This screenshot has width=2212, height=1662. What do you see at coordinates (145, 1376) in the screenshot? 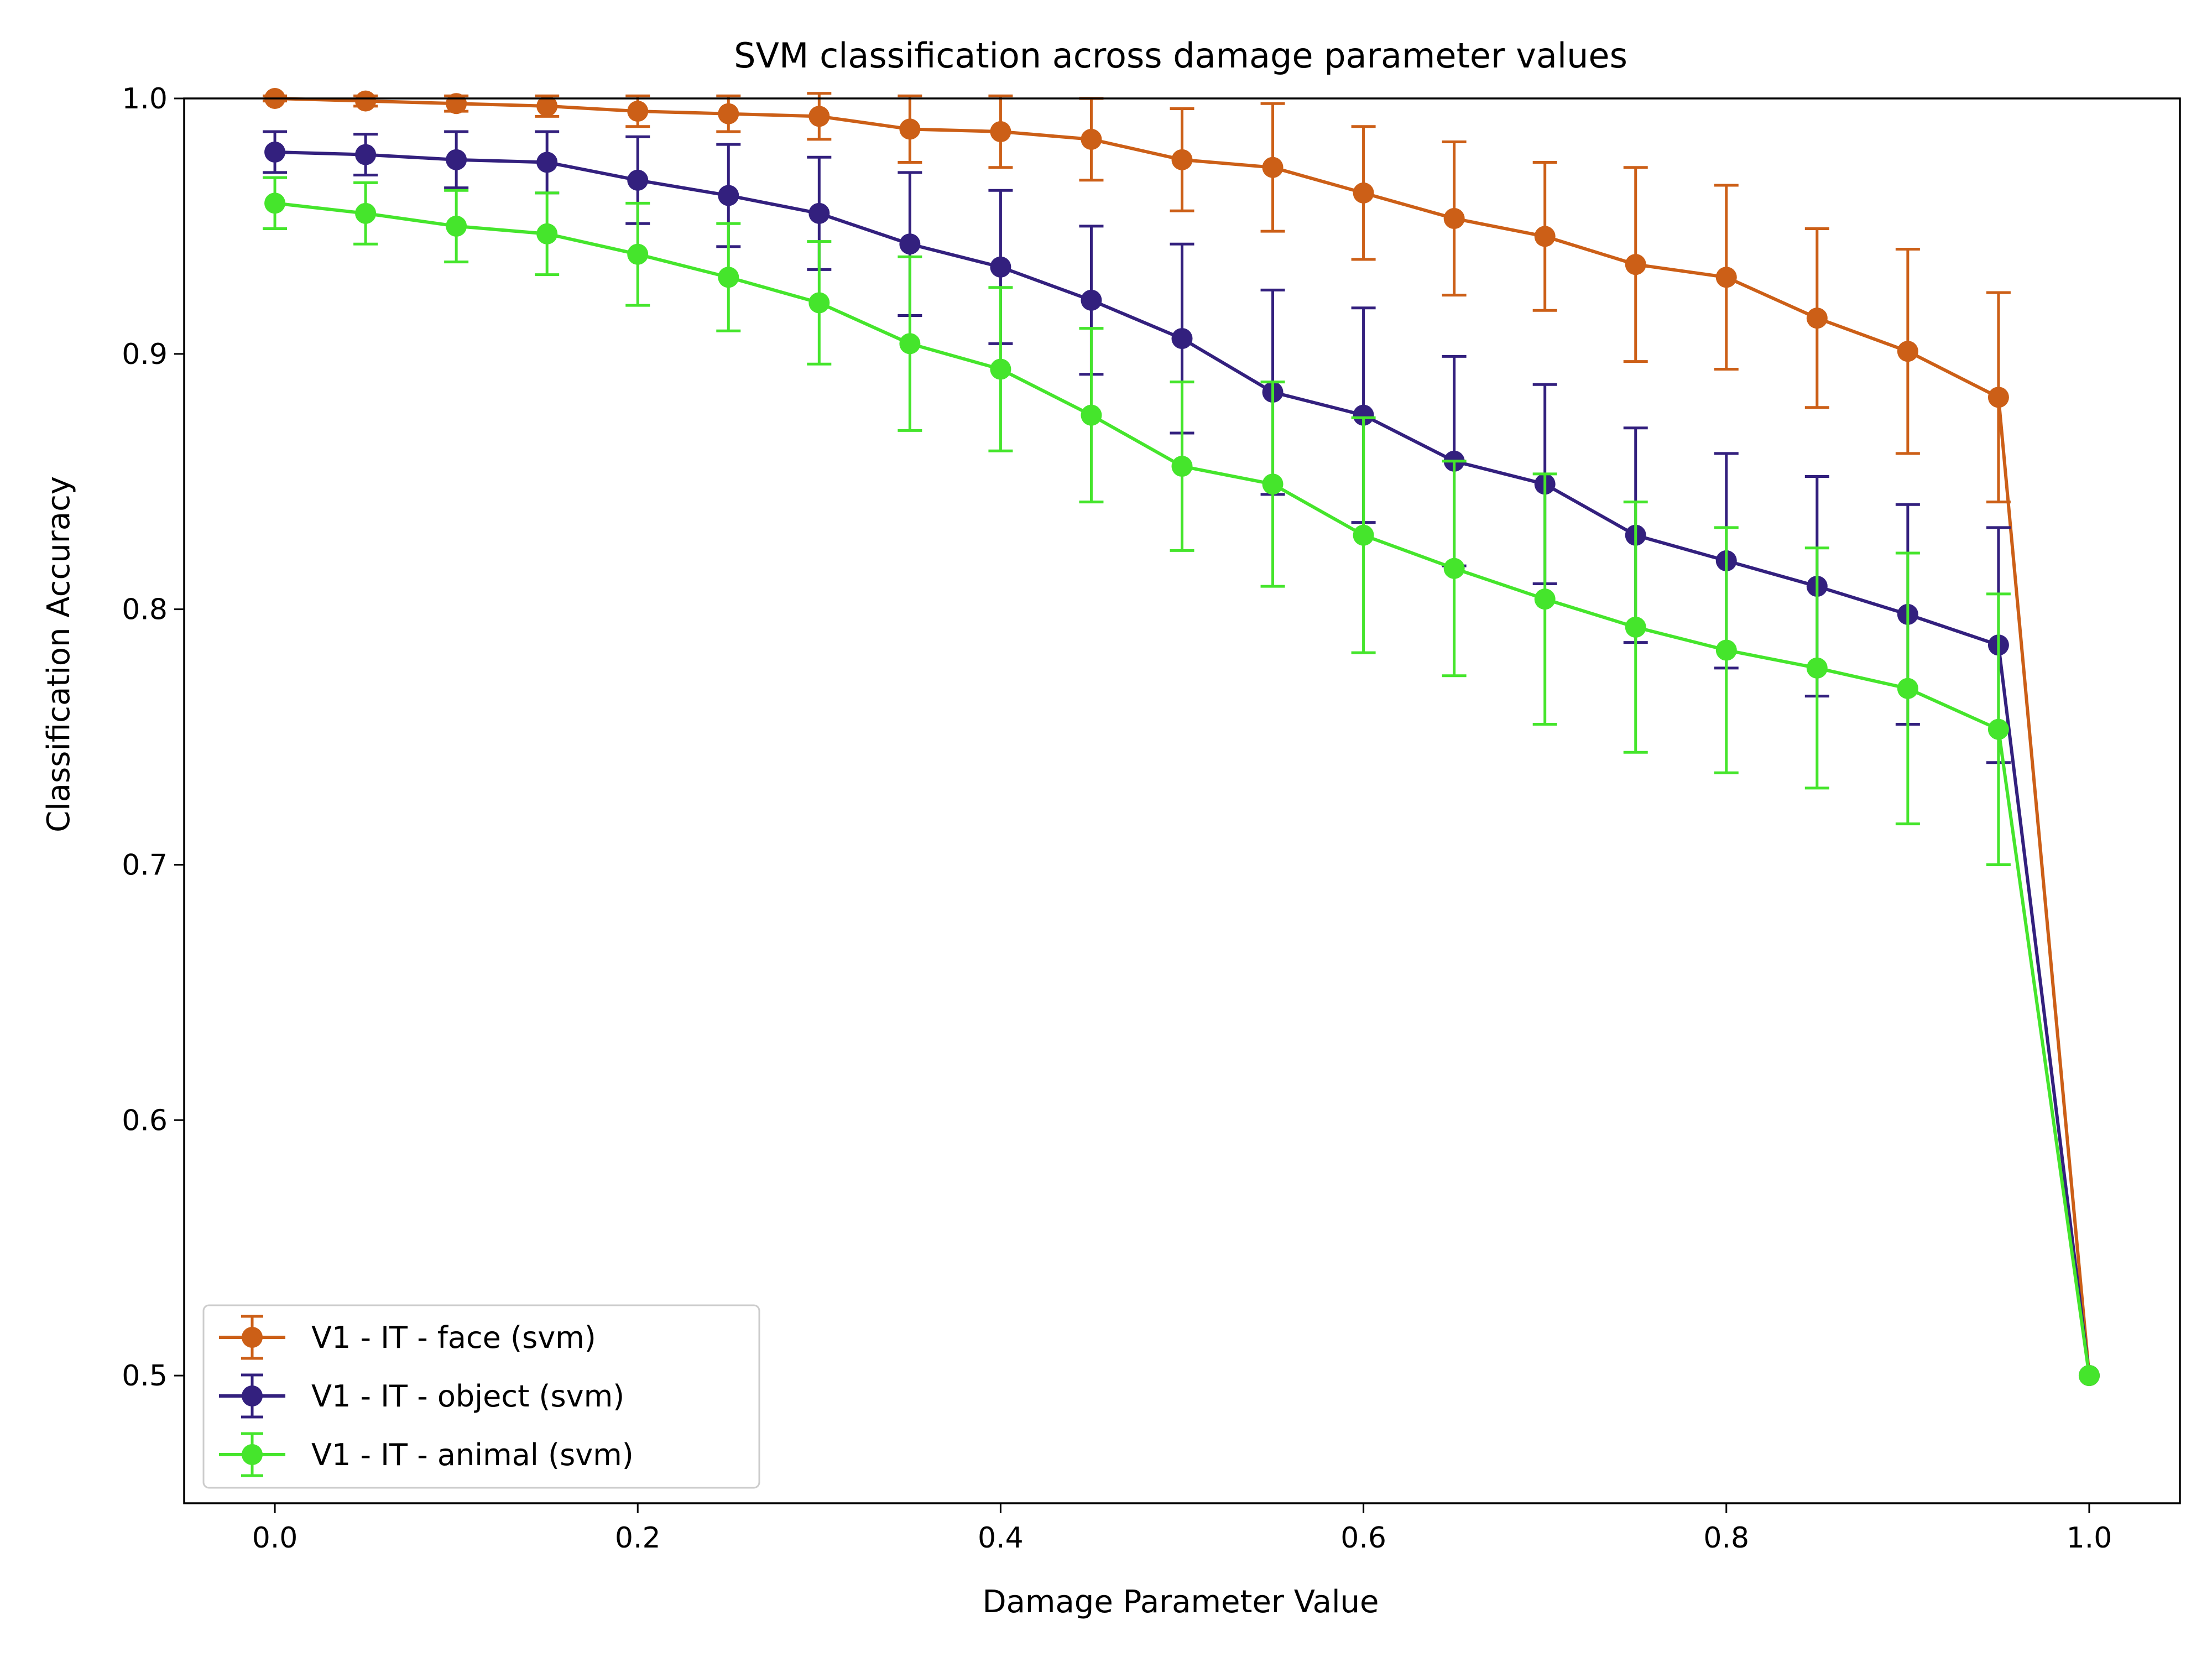
I see `y-tick-label: 0.5` at bounding box center [145, 1376].